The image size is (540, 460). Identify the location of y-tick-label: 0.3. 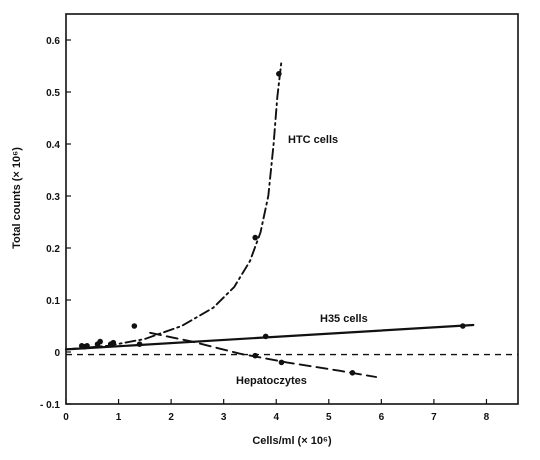
(53, 197).